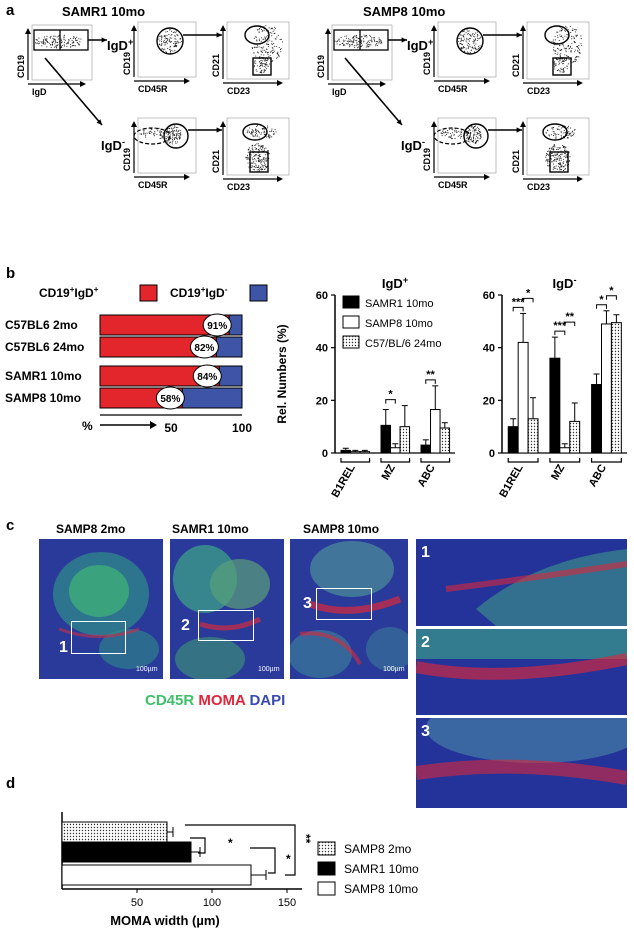  What do you see at coordinates (282, 373) in the screenshot?
I see `y-axis-label: Rel. Numbers (%)` at bounding box center [282, 373].